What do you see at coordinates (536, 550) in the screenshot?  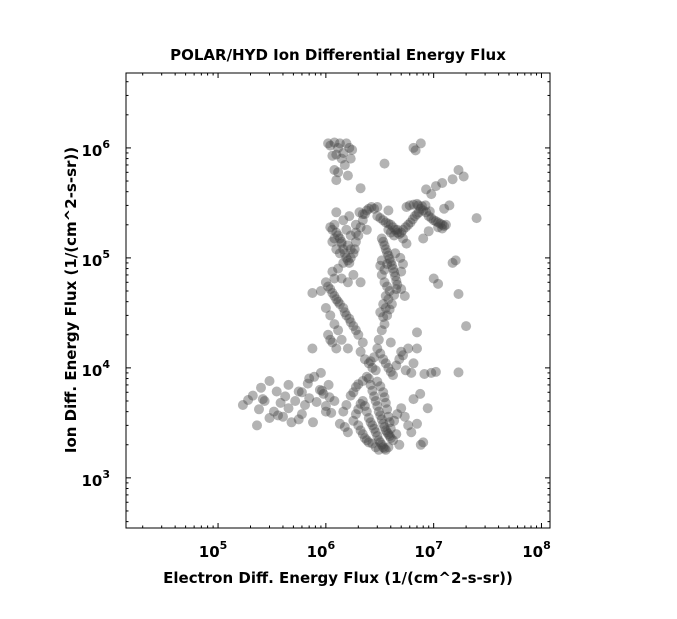 I see `x-tick-label: 10⁸` at bounding box center [536, 550].